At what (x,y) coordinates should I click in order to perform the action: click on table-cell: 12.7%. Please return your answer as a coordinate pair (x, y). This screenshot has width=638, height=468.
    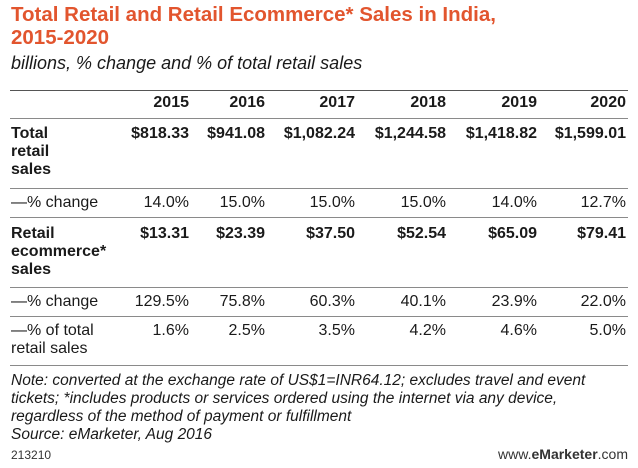
    Looking at the image, I should click on (603, 202).